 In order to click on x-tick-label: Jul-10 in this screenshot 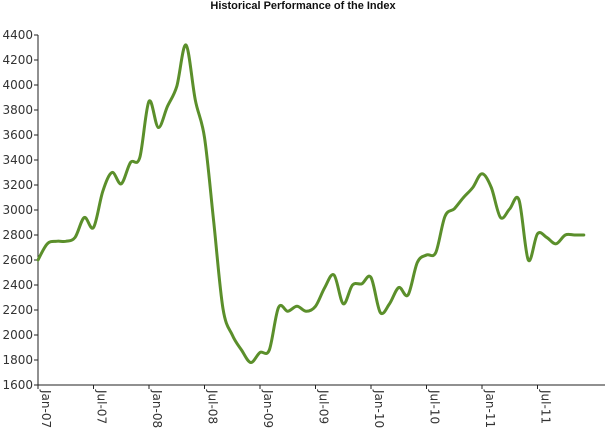, I will do `click(435, 406)`.